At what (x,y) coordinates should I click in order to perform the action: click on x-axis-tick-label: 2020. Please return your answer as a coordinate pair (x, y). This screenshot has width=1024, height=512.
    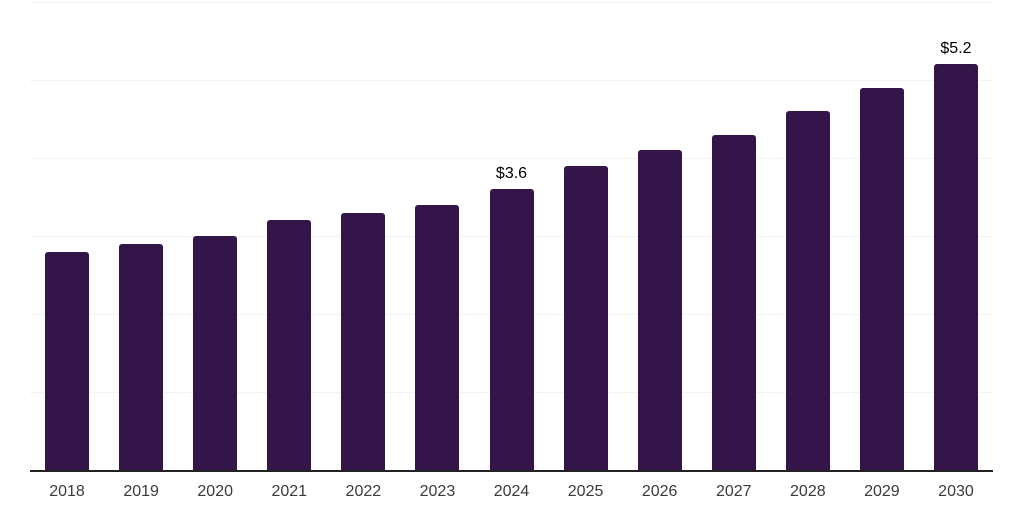
    Looking at the image, I should click on (215, 491).